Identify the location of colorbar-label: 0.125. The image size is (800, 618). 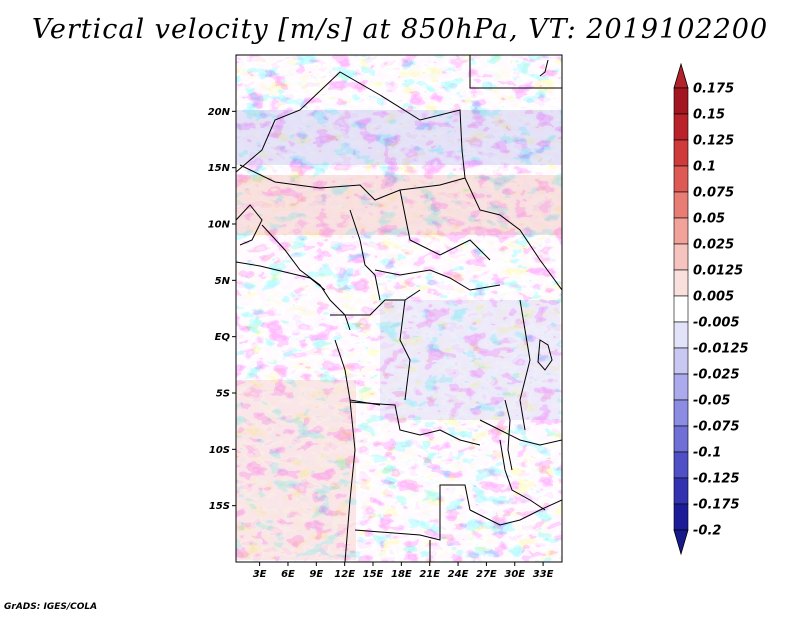
(713, 141).